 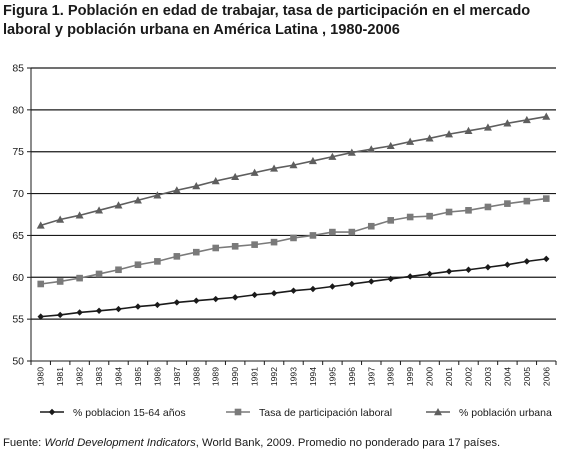 What do you see at coordinates (351, 152) in the screenshot?
I see `point-2-1996` at bounding box center [351, 152].